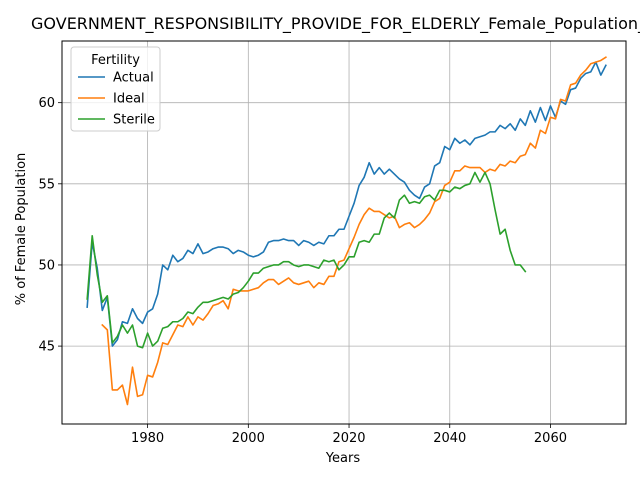 This screenshot has height=485, width=640. I want to click on x-axis-label: Years, so click(343, 458).